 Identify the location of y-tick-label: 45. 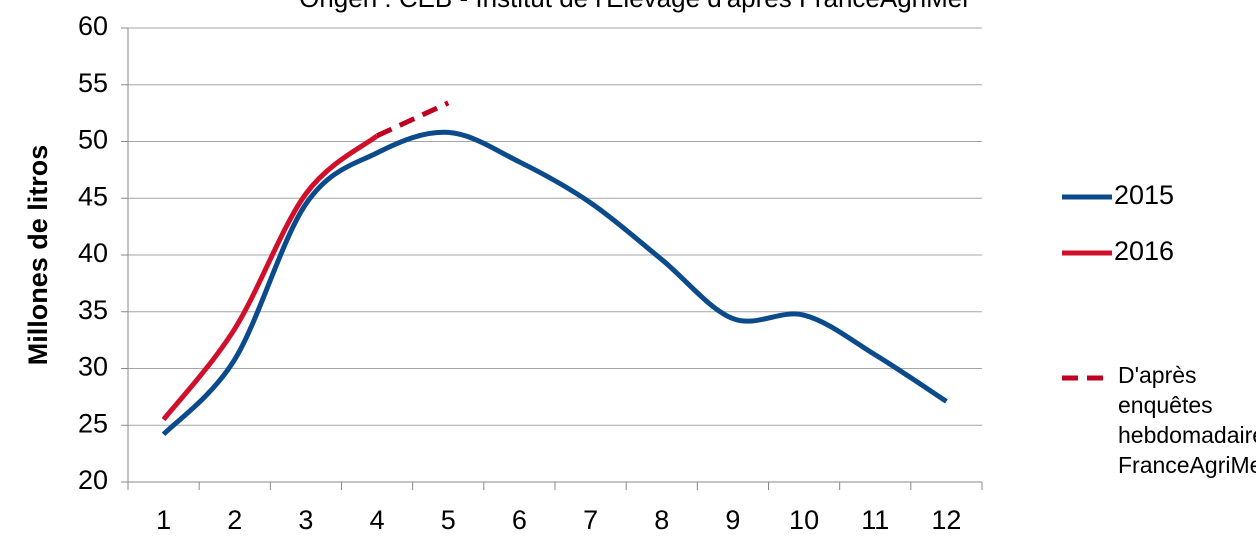
(93, 196).